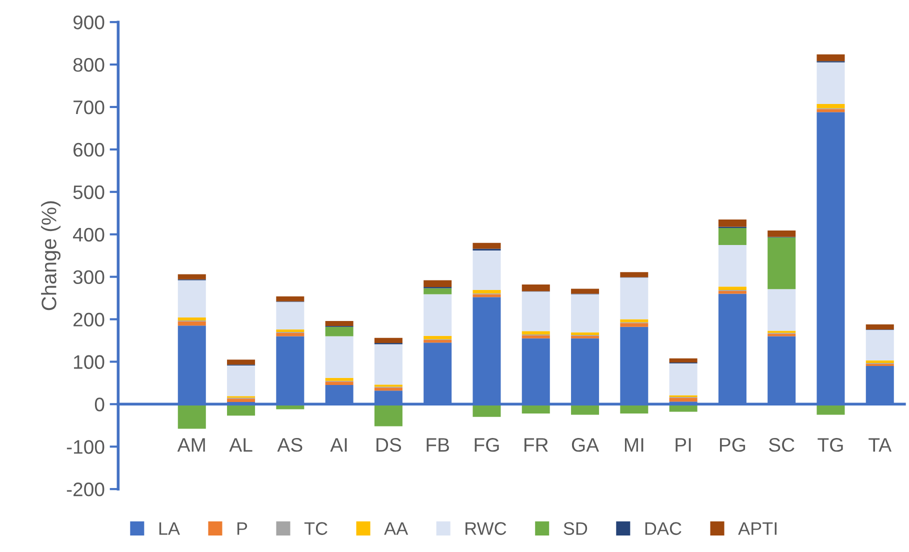 The height and width of the screenshot is (552, 909). I want to click on x-tick-label: MI, so click(634, 445).